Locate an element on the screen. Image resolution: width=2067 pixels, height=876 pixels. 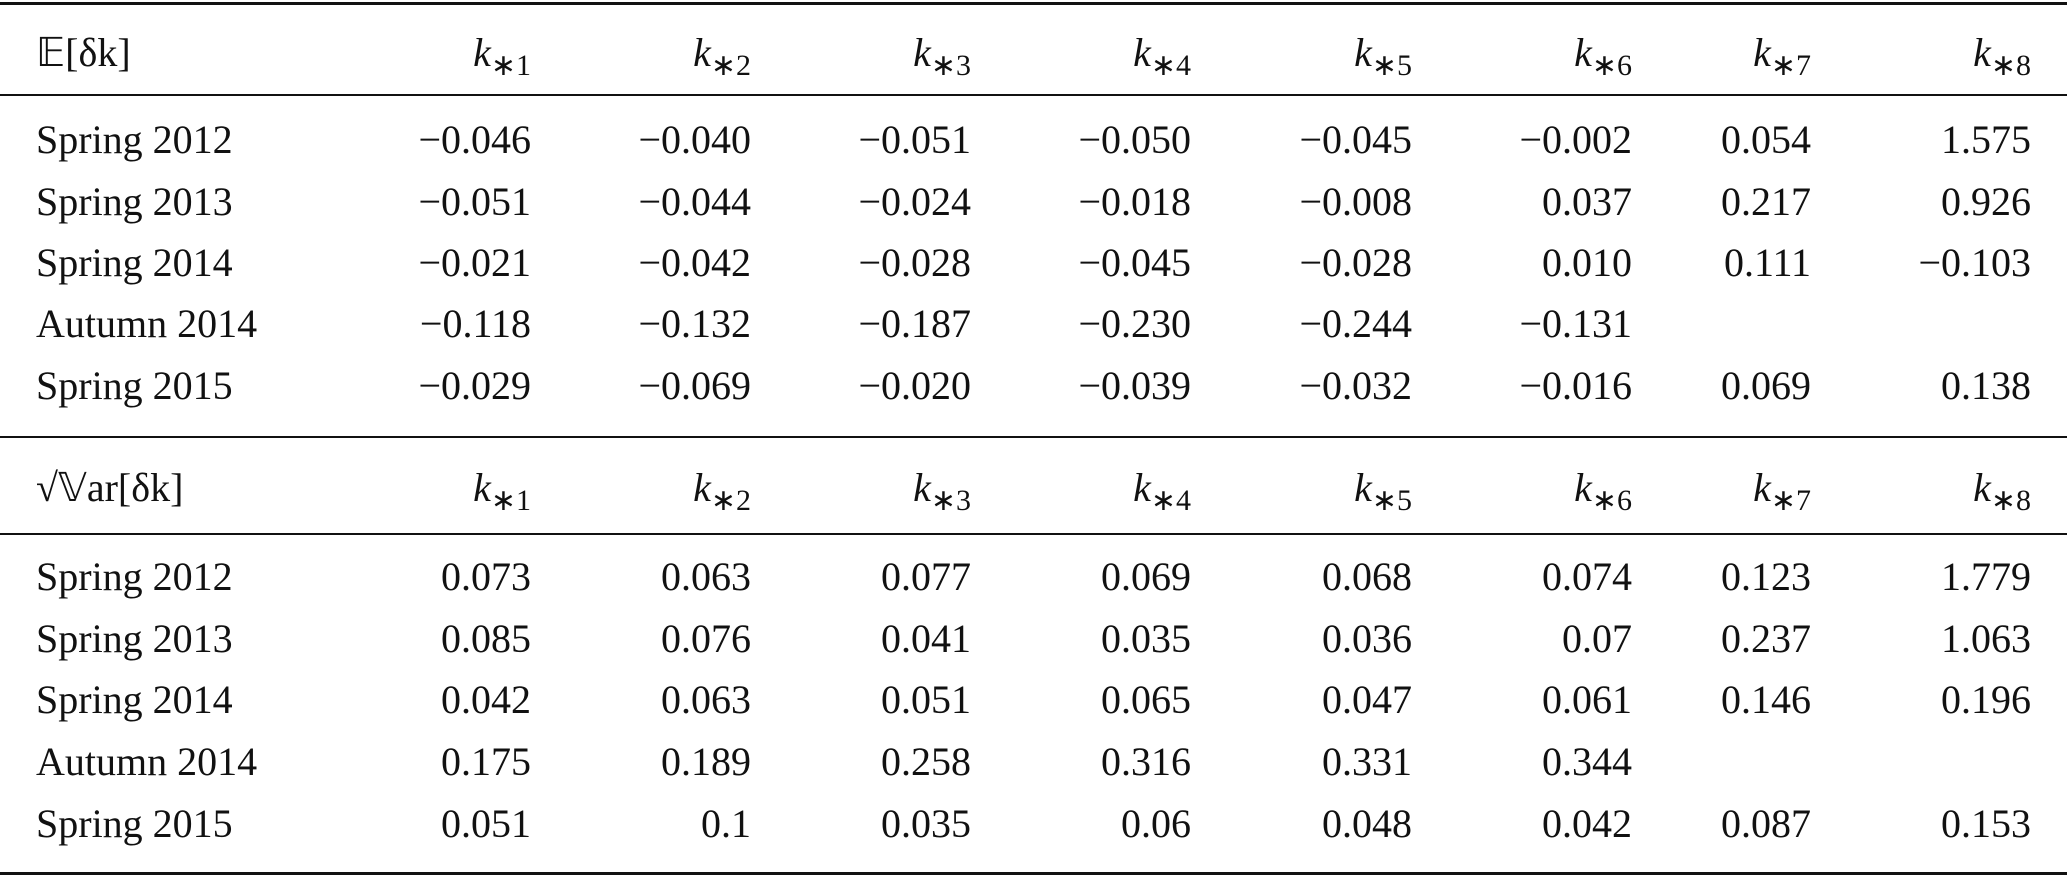
cell: 0.054 is located at coordinates (1766, 139).